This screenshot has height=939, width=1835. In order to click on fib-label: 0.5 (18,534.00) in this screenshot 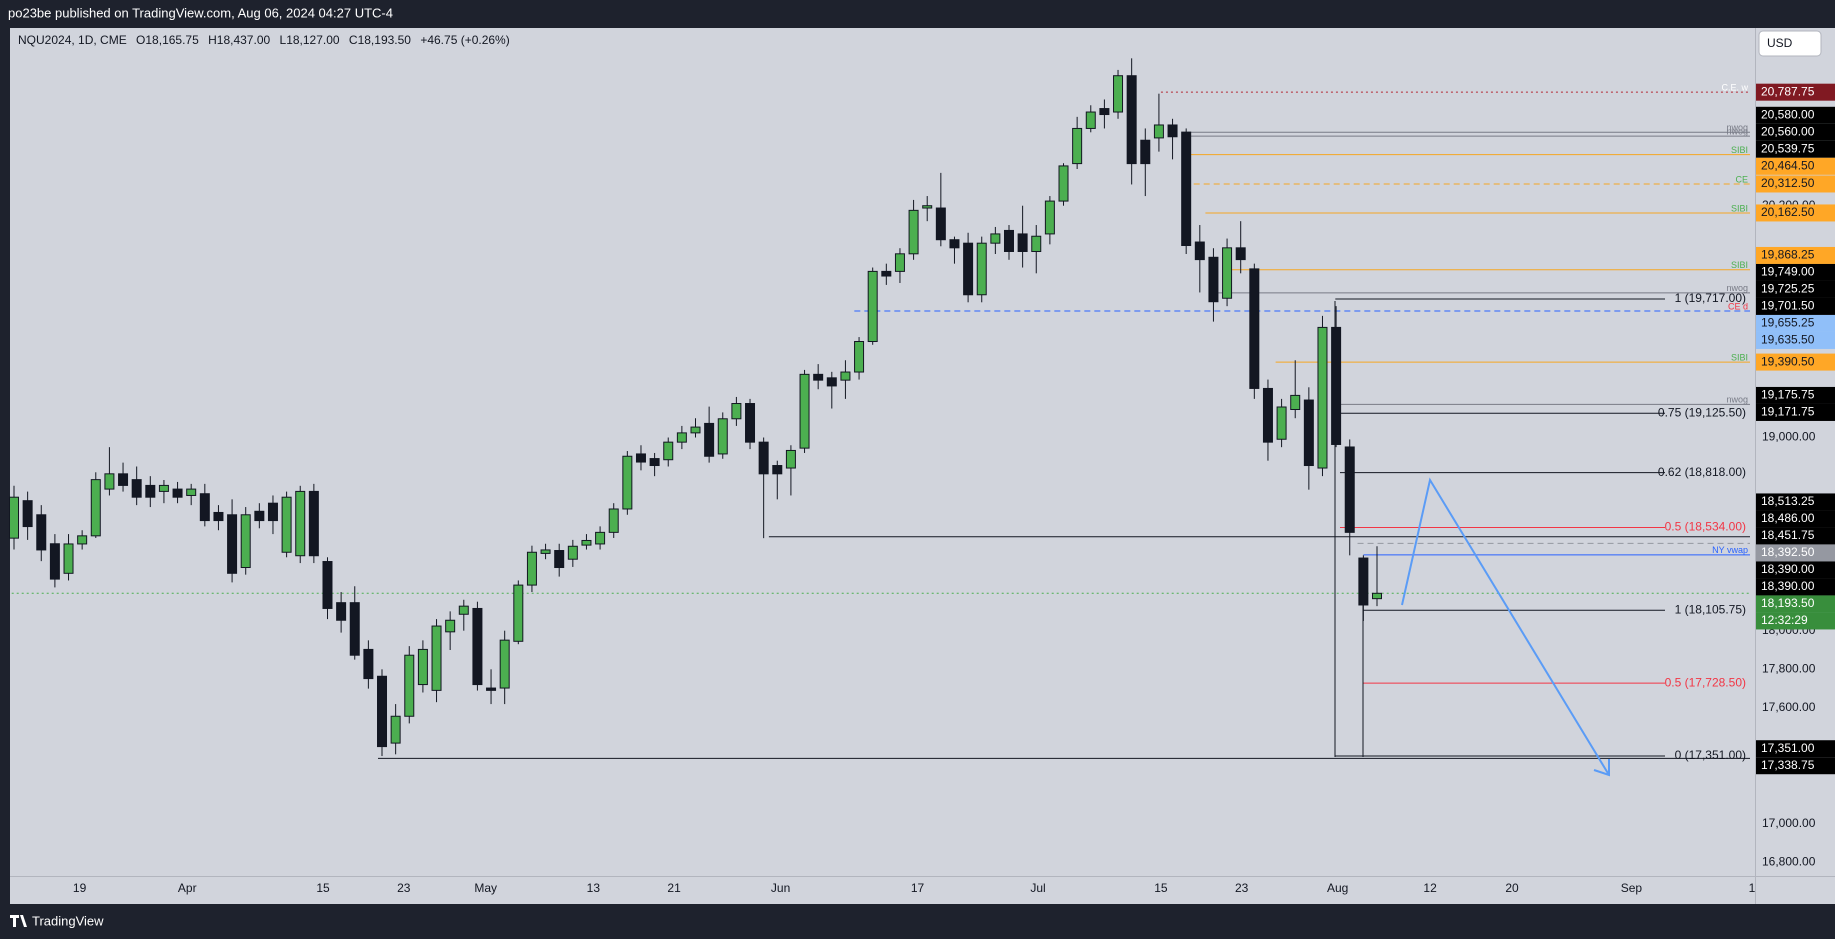, I will do `click(1705, 527)`.